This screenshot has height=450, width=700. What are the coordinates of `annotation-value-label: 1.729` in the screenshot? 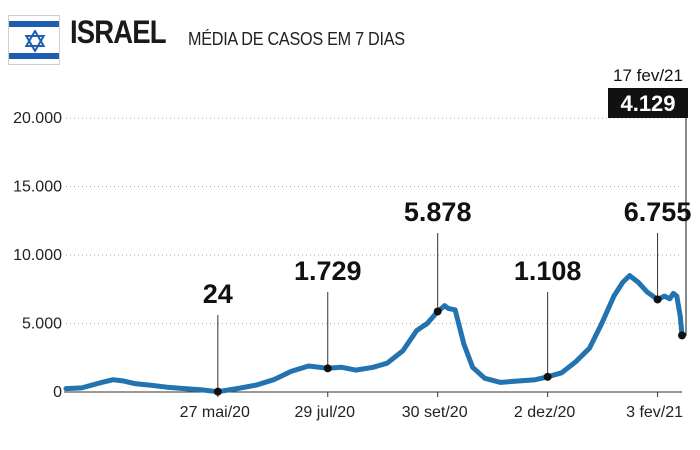 It's located at (328, 271).